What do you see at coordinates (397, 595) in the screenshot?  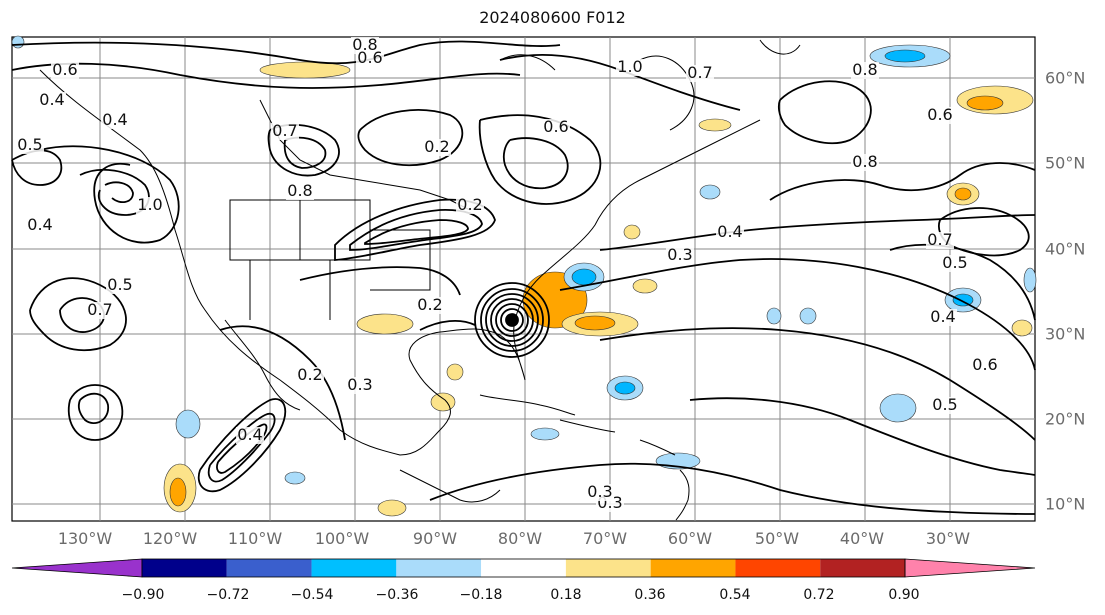 I see `colorbar-tick-label: −0.36` at bounding box center [397, 595].